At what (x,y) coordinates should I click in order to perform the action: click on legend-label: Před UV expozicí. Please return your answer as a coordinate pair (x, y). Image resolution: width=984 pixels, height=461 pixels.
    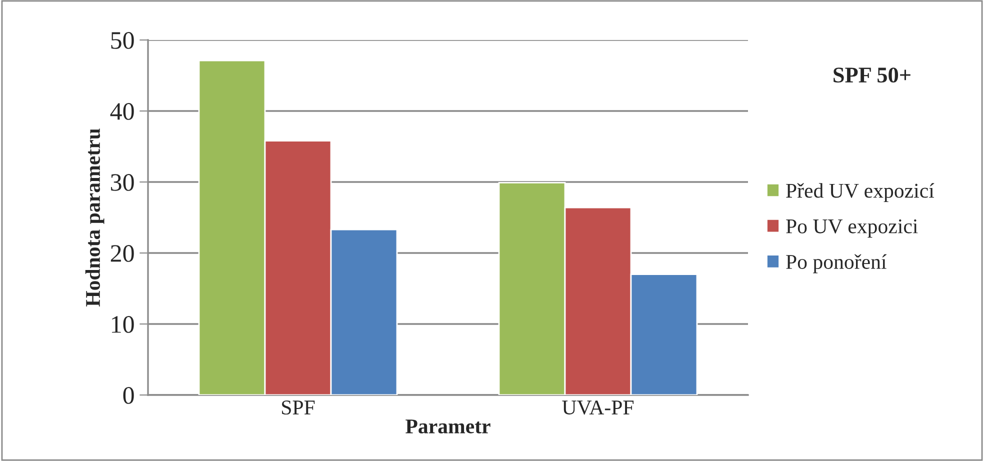
    Looking at the image, I should click on (860, 192).